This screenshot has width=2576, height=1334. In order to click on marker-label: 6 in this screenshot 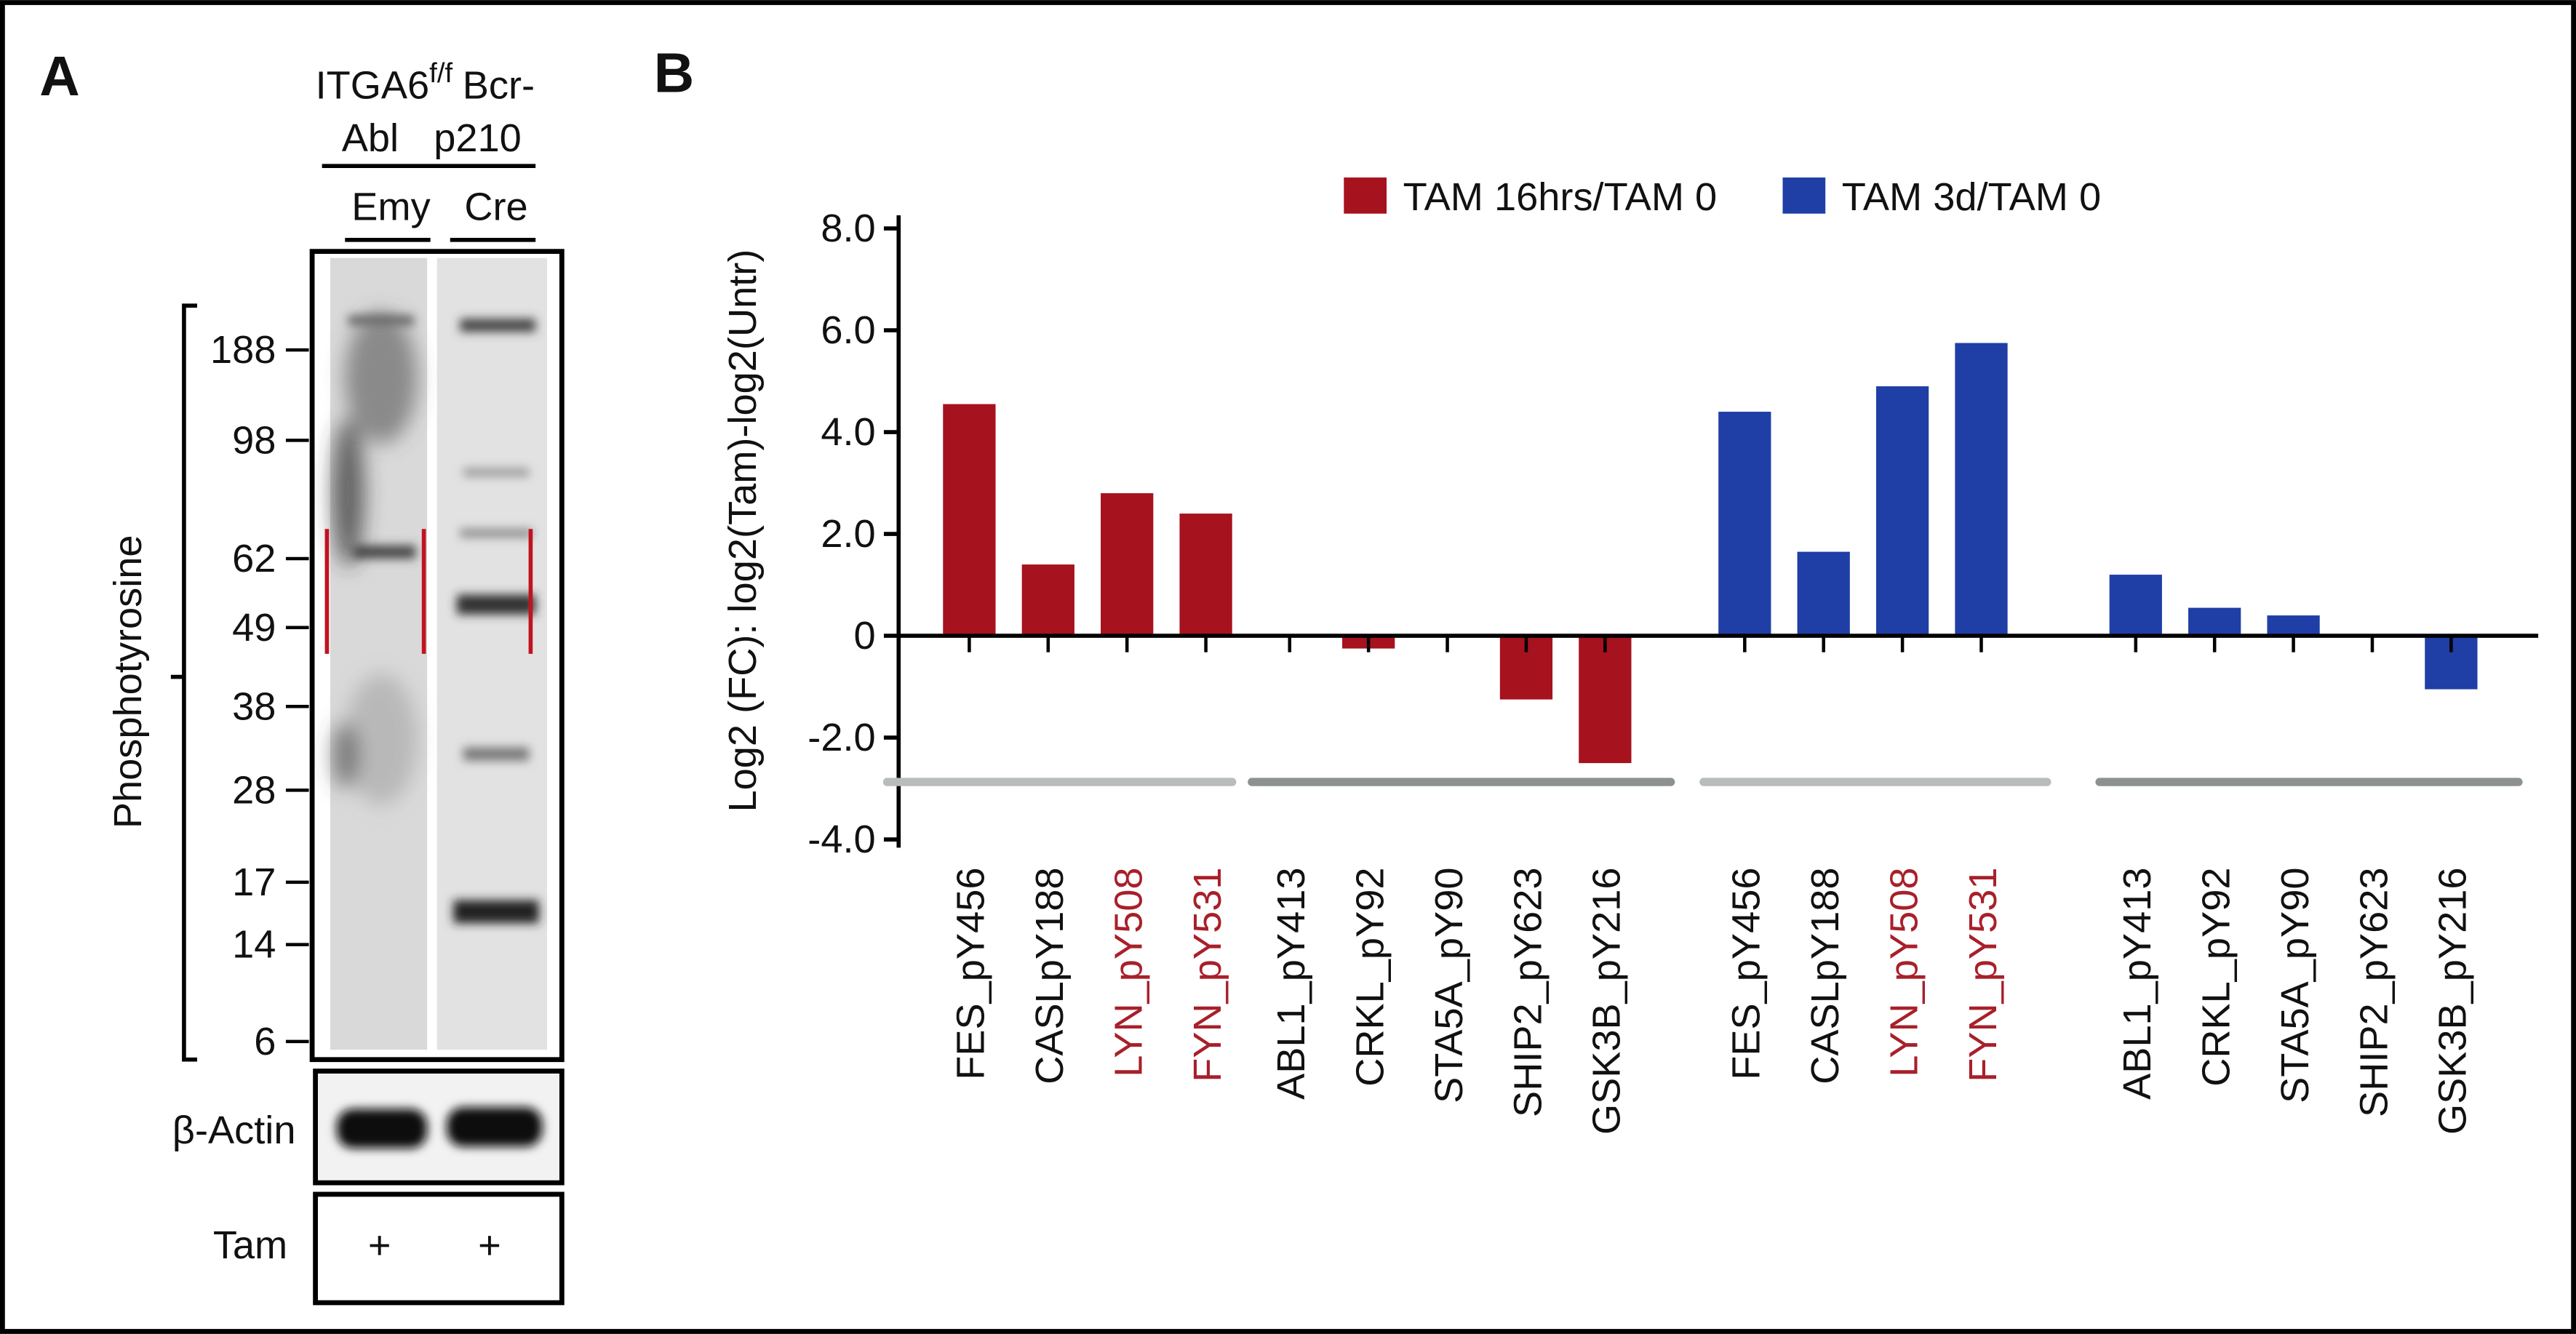, I will do `click(265, 1041)`.